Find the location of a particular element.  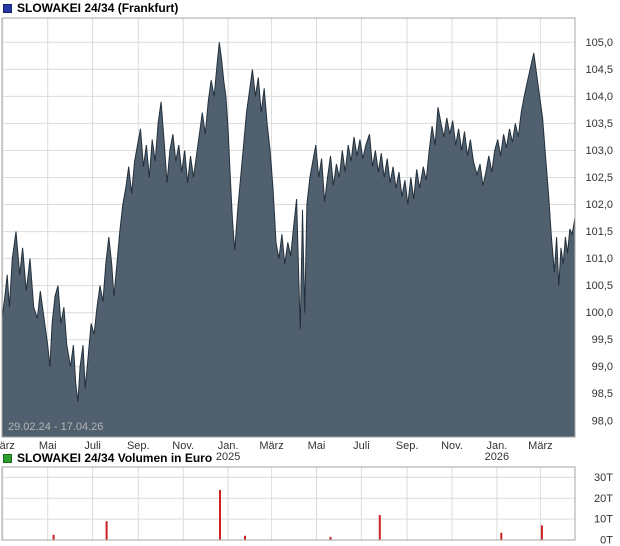

y-axis-tick-label: 103,0 is located at coordinates (599, 151).